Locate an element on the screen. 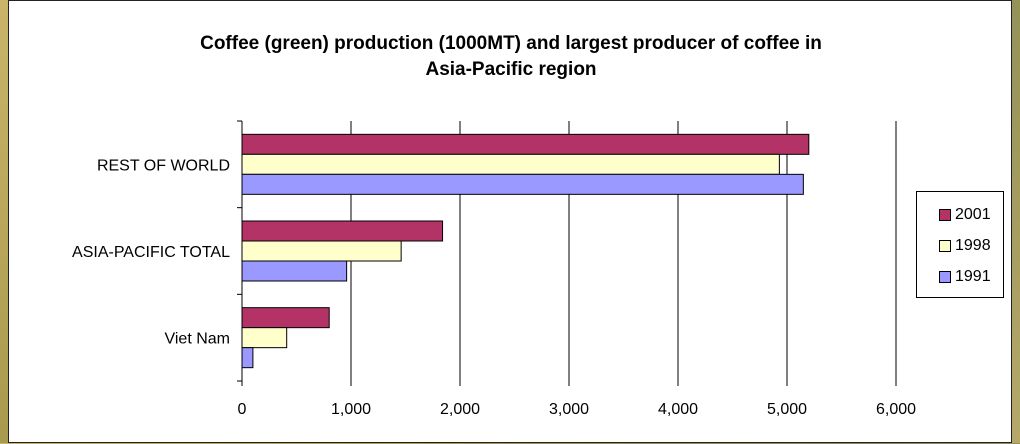 The height and width of the screenshot is (444, 1020). legend-label-1991: 1991 is located at coordinates (973, 276).